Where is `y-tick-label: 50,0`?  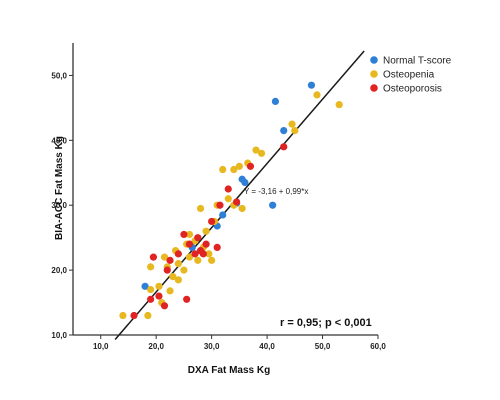 y-tick-label: 50,0 is located at coordinates (59, 75).